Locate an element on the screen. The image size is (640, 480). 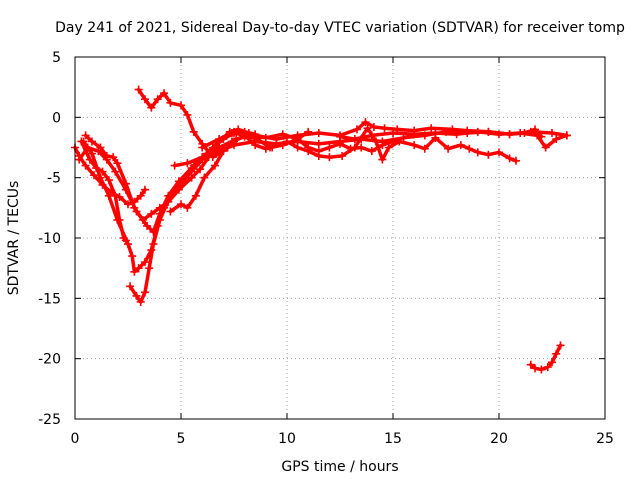
x-tick-label: 25 is located at coordinates (605, 439).